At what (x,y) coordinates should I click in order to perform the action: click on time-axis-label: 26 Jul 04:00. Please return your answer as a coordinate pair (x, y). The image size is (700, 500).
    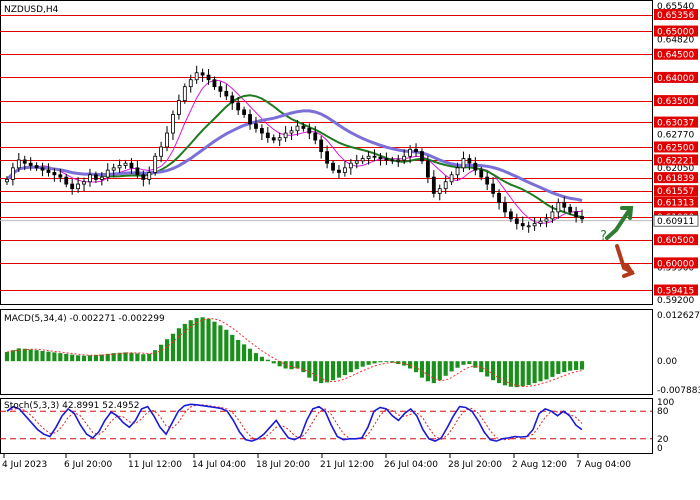
    Looking at the image, I should click on (411, 465).